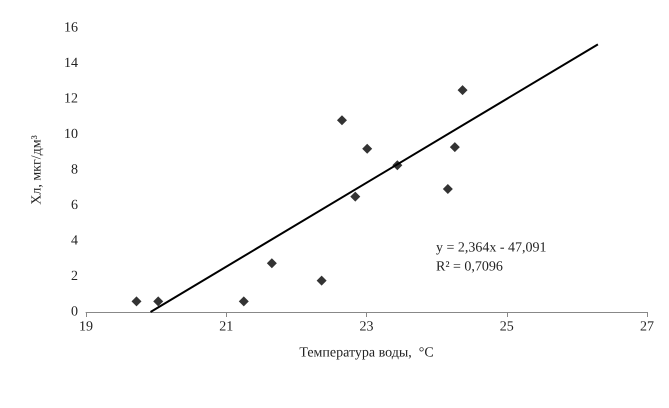  What do you see at coordinates (507, 327) in the screenshot?
I see `x-tick-label: 25` at bounding box center [507, 327].